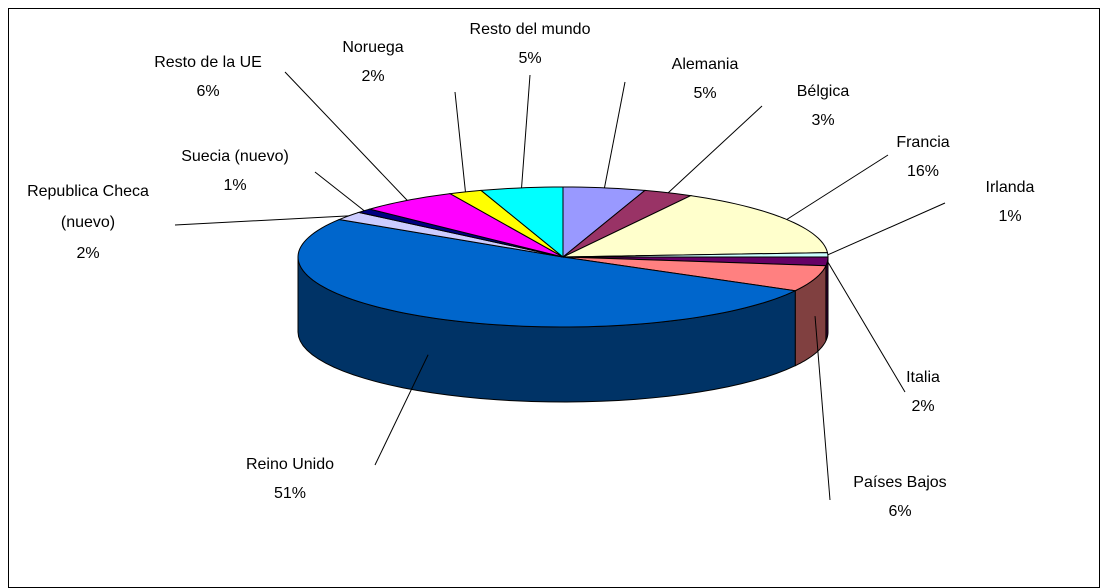  What do you see at coordinates (923, 157) in the screenshot?
I see `slice-label: Francia 16%` at bounding box center [923, 157].